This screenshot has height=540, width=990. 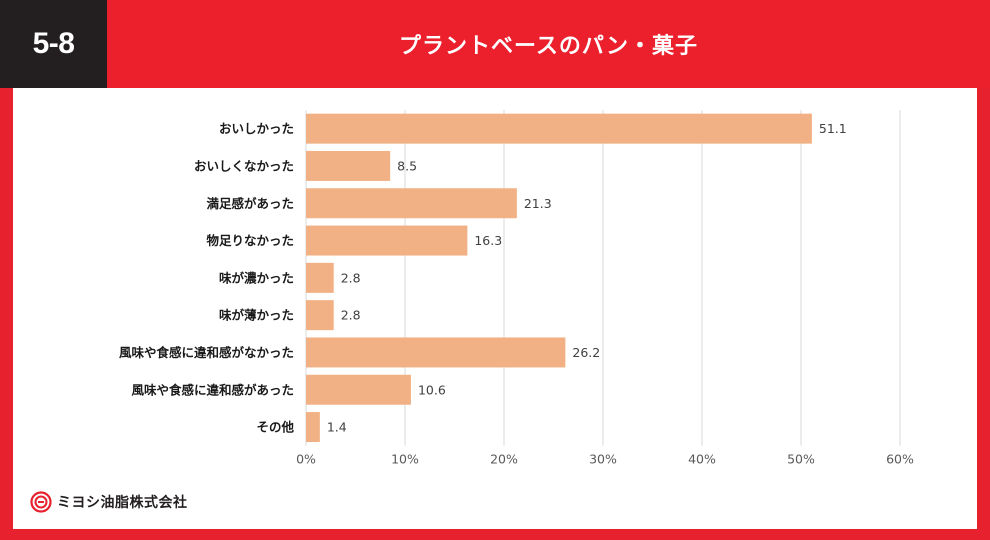 I want to click on x-tick-label: 50%, so click(x=801, y=459).